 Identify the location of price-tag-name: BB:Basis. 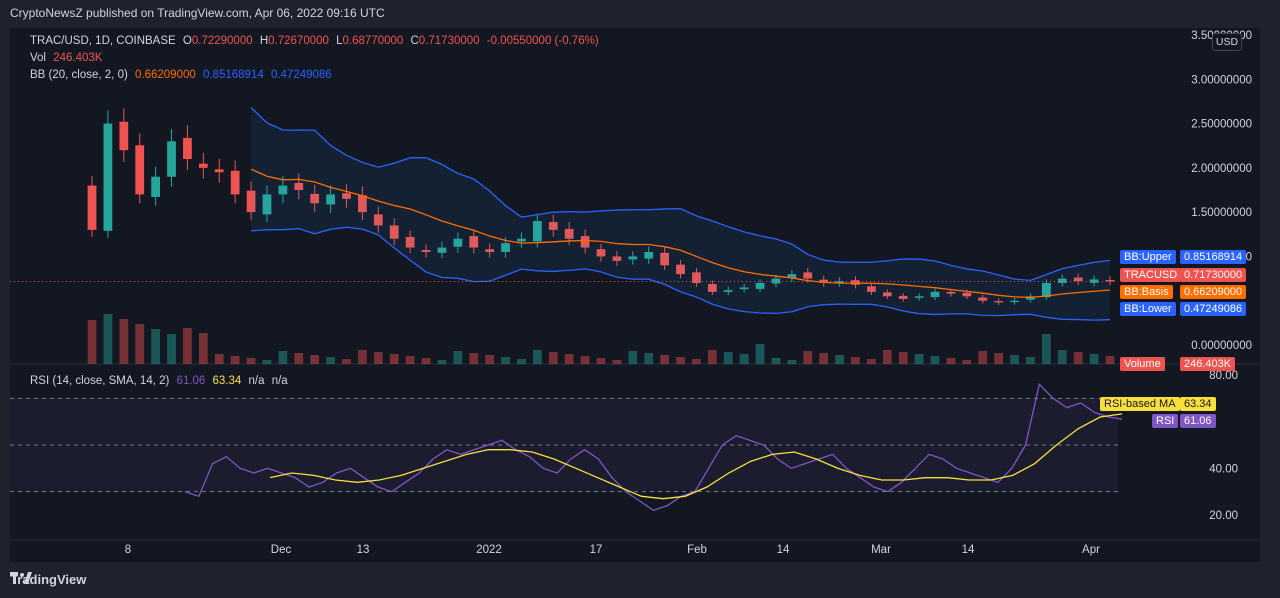
(1146, 292).